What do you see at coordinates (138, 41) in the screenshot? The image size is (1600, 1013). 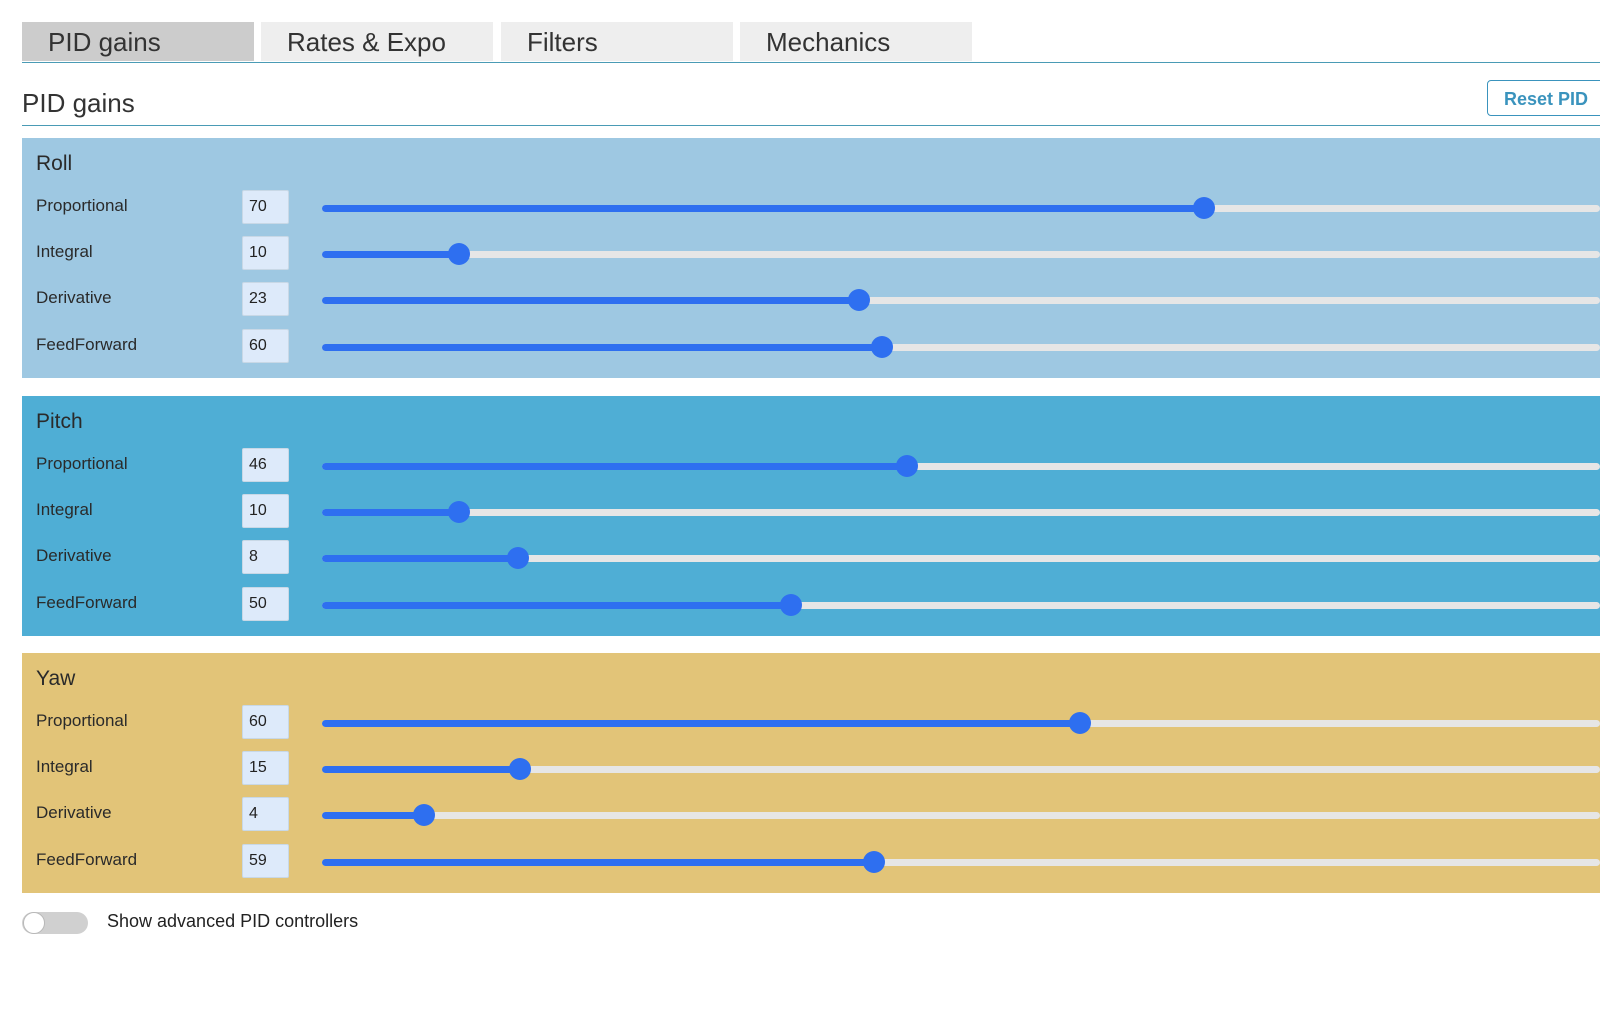 I see `tab-pid-gains: PID gains` at bounding box center [138, 41].